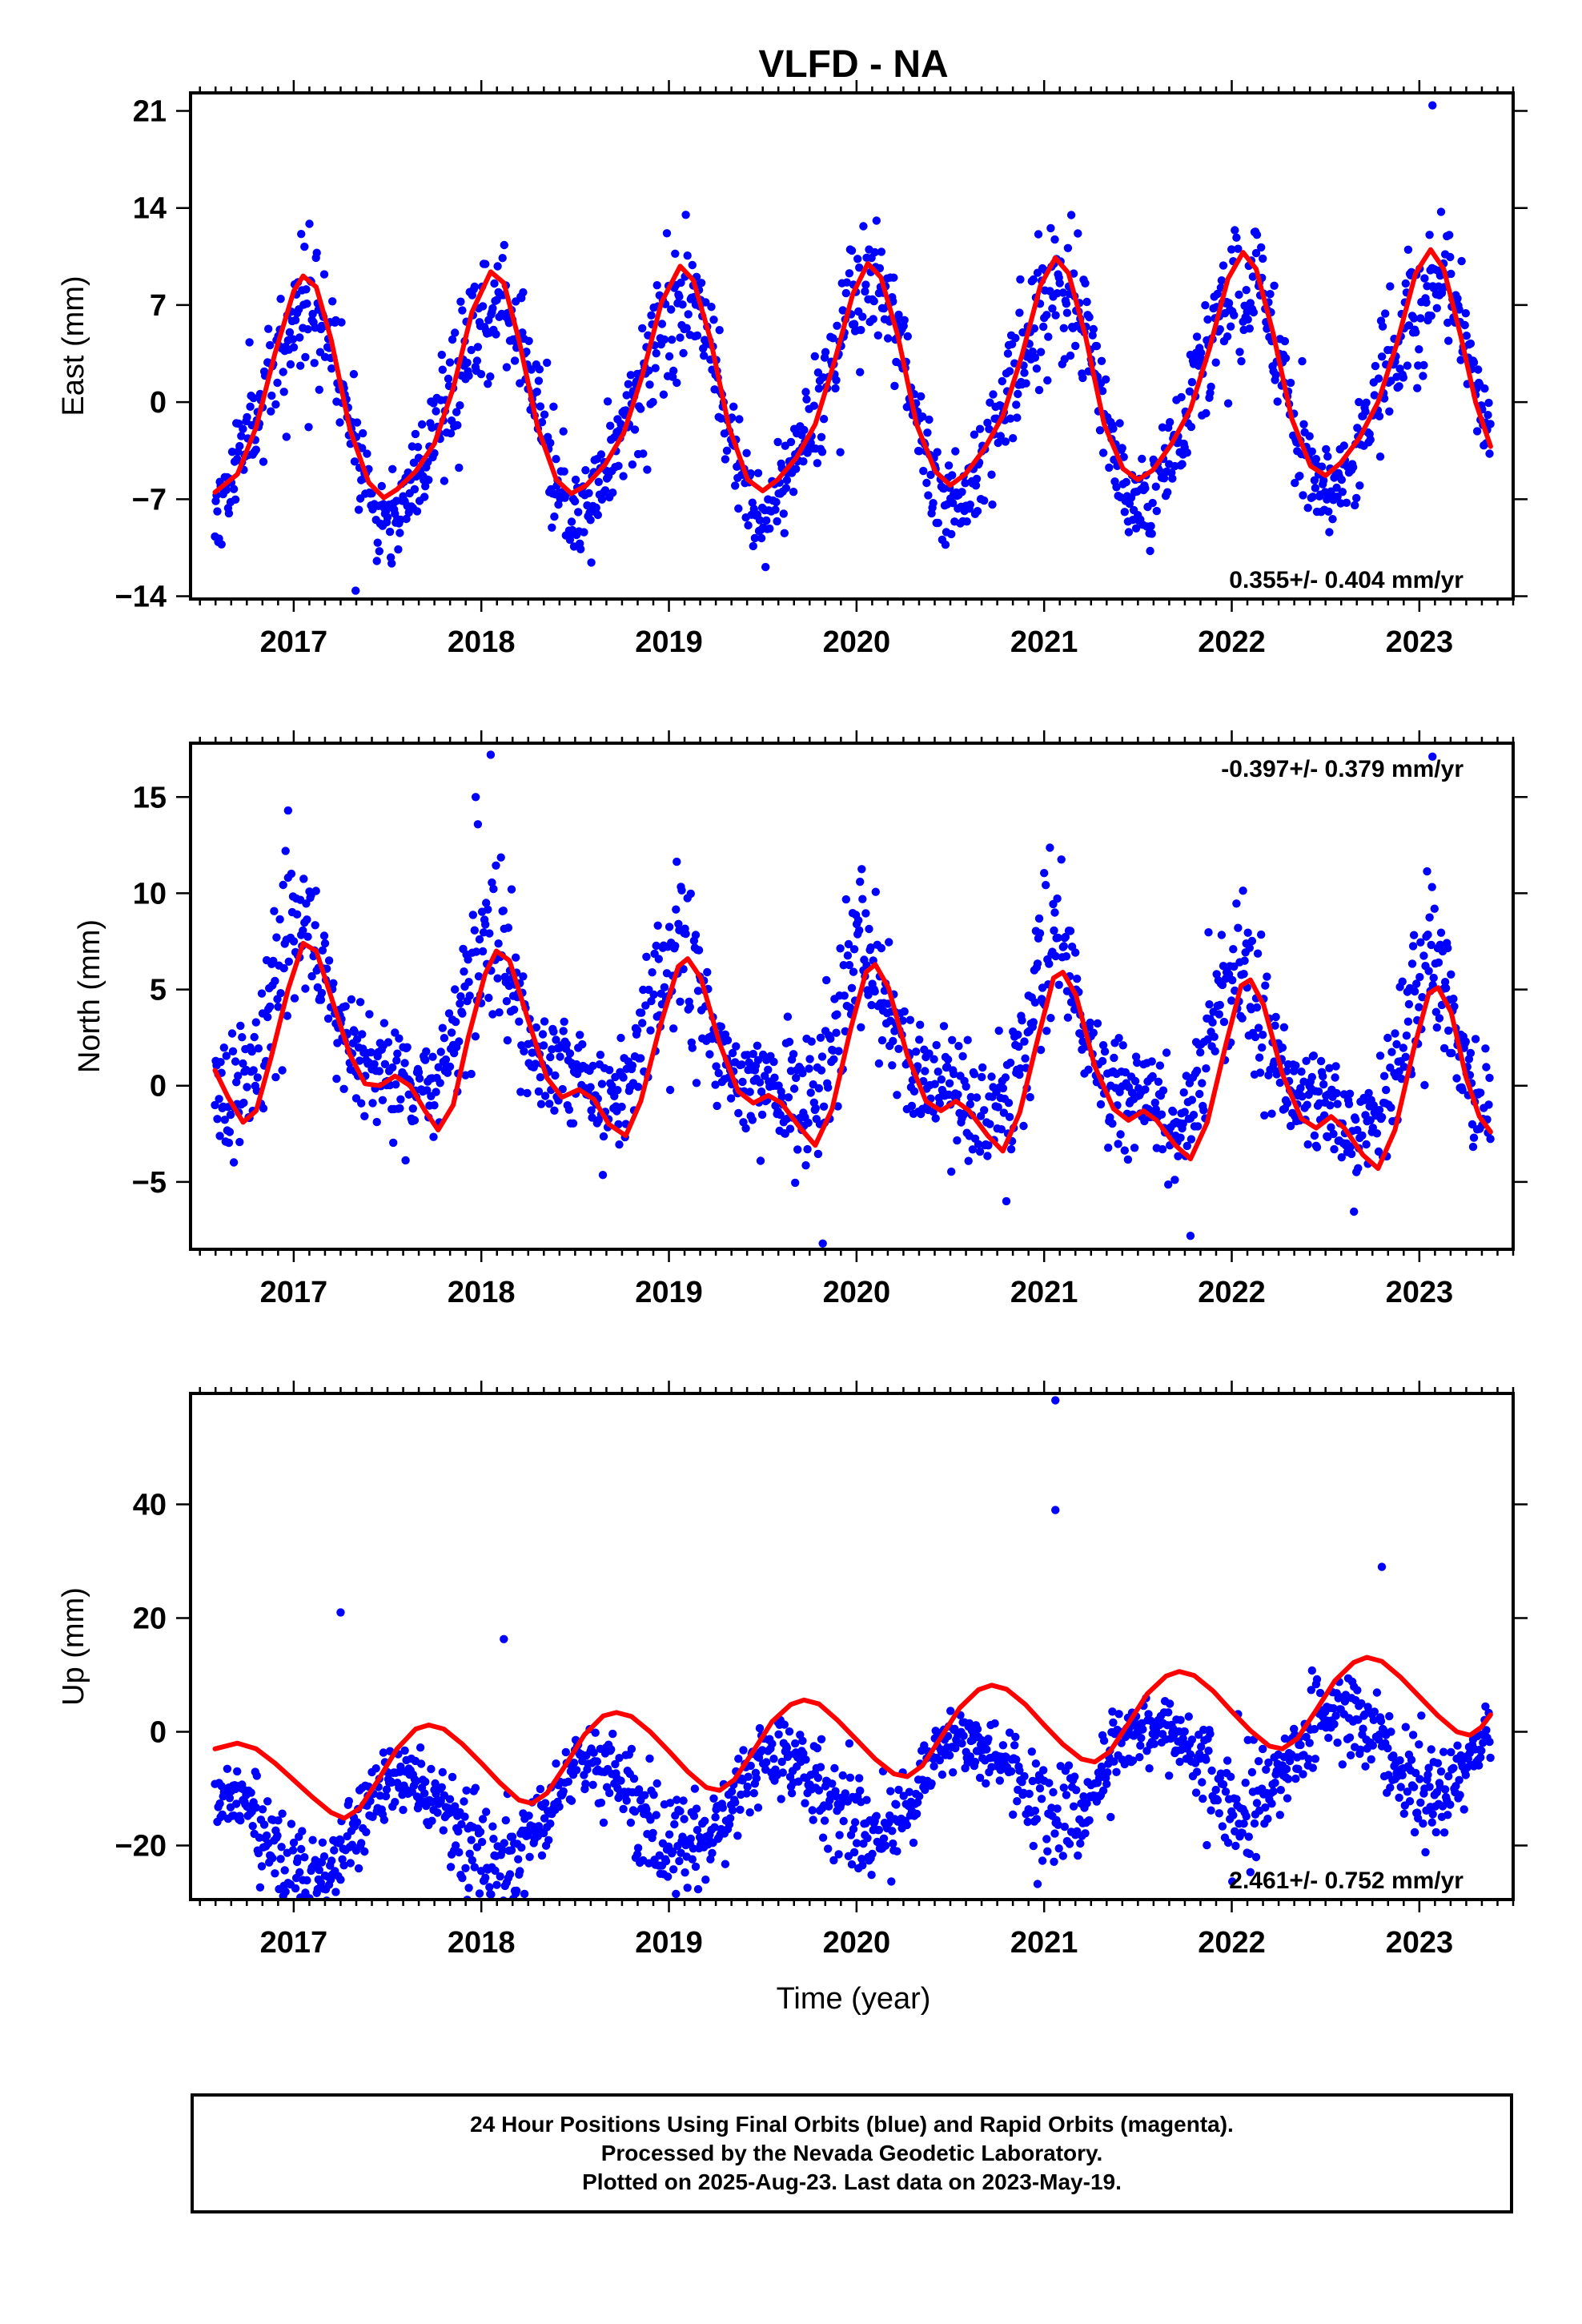 The height and width of the screenshot is (2324, 1582). Describe the element at coordinates (150, 797) in the screenshot. I see `y-tick-label: 15` at that location.